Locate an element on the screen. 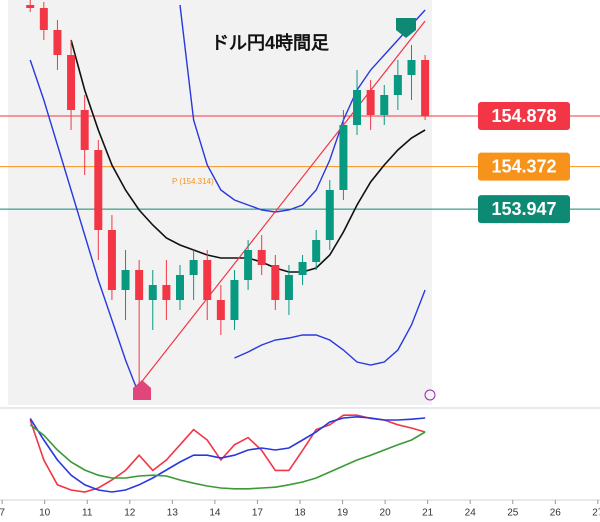 The image size is (600, 522). annotation: P (154.314) is located at coordinates (193, 181).